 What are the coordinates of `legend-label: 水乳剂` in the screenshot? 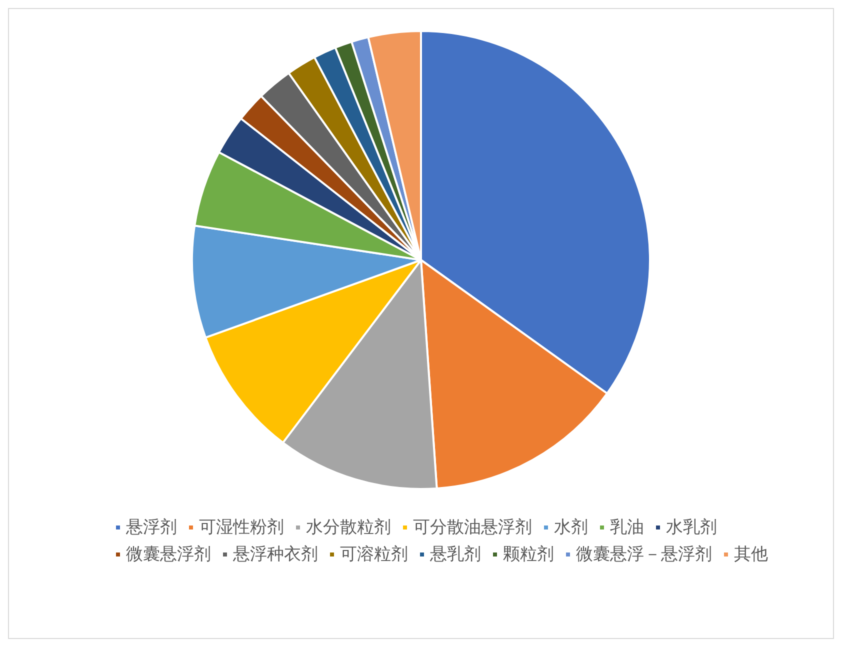 It's located at (691, 528).